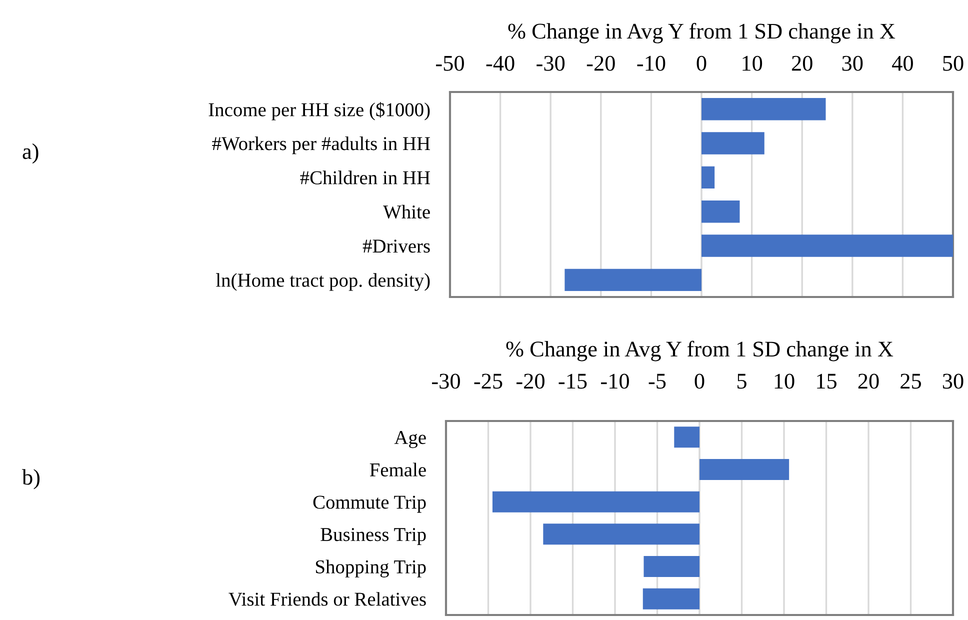 The height and width of the screenshot is (620, 968). I want to click on x-tick-label: 50, so click(953, 63).